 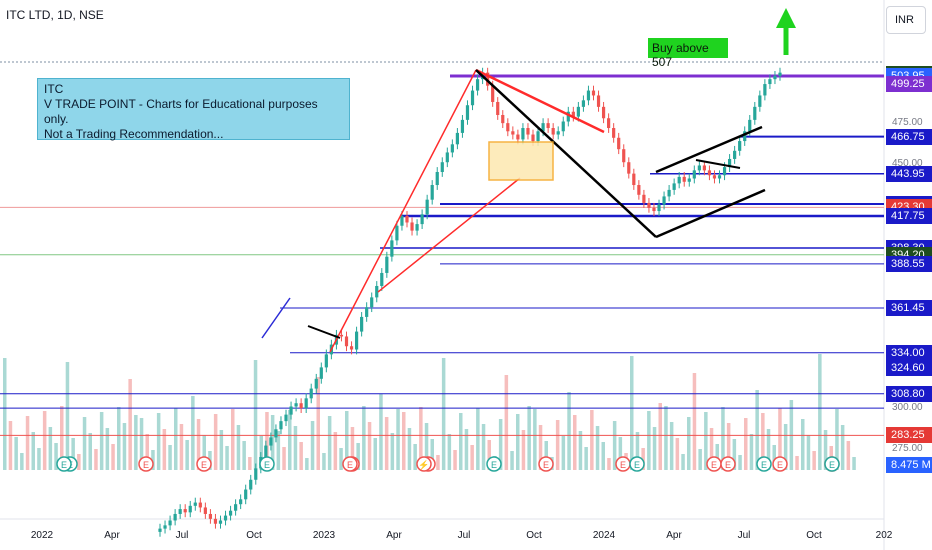 What do you see at coordinates (709, 149) in the screenshot?
I see `trendline-black` at bounding box center [709, 149].